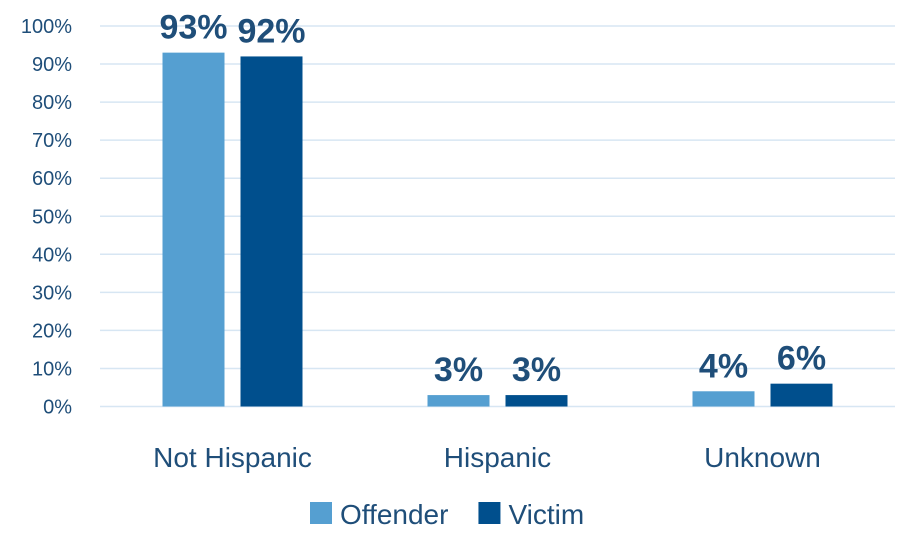 The width and height of the screenshot is (911, 539). I want to click on y-tick-label: 60%, so click(52, 179).